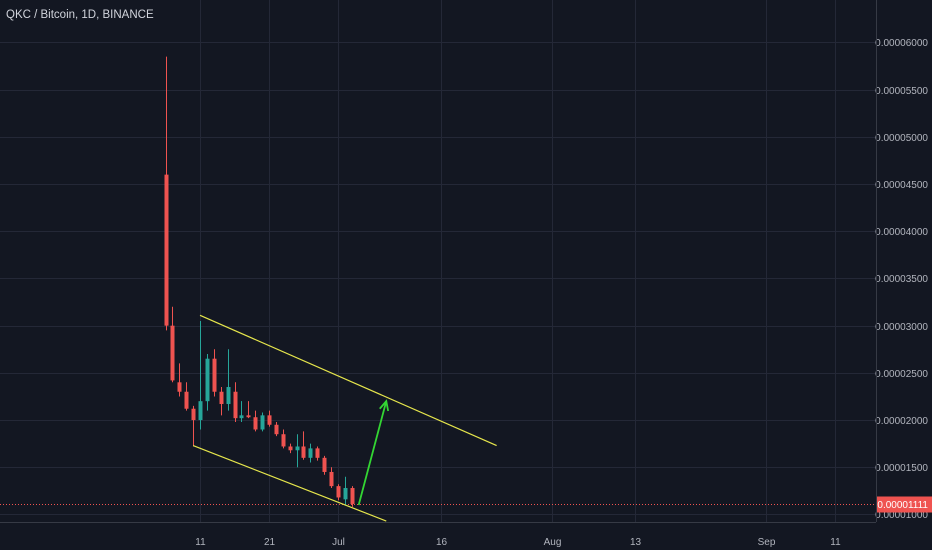  Describe the element at coordinates (80, 15) in the screenshot. I see `chart-title: QKC / Bitcoin, 1D, BINANCE` at that location.